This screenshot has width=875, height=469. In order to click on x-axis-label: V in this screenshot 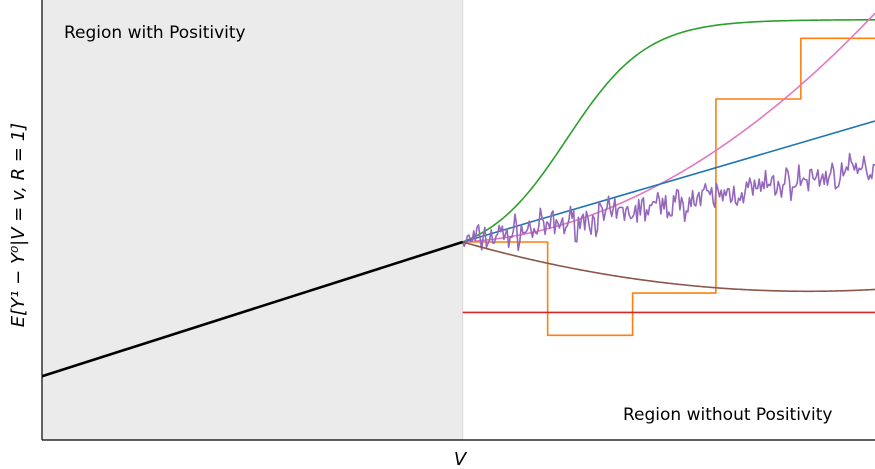, I will do `click(461, 459)`.